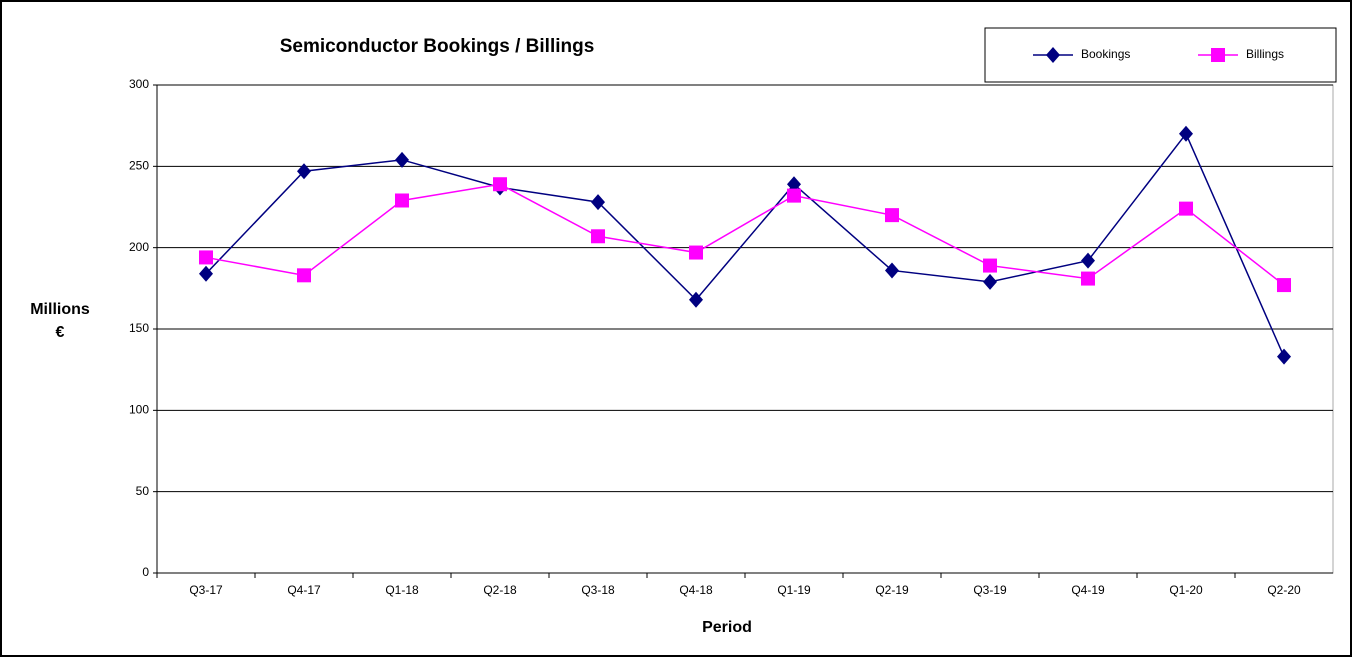 The height and width of the screenshot is (657, 1352). Describe the element at coordinates (1284, 590) in the screenshot. I see `x-tick-label: Q2-20` at that location.